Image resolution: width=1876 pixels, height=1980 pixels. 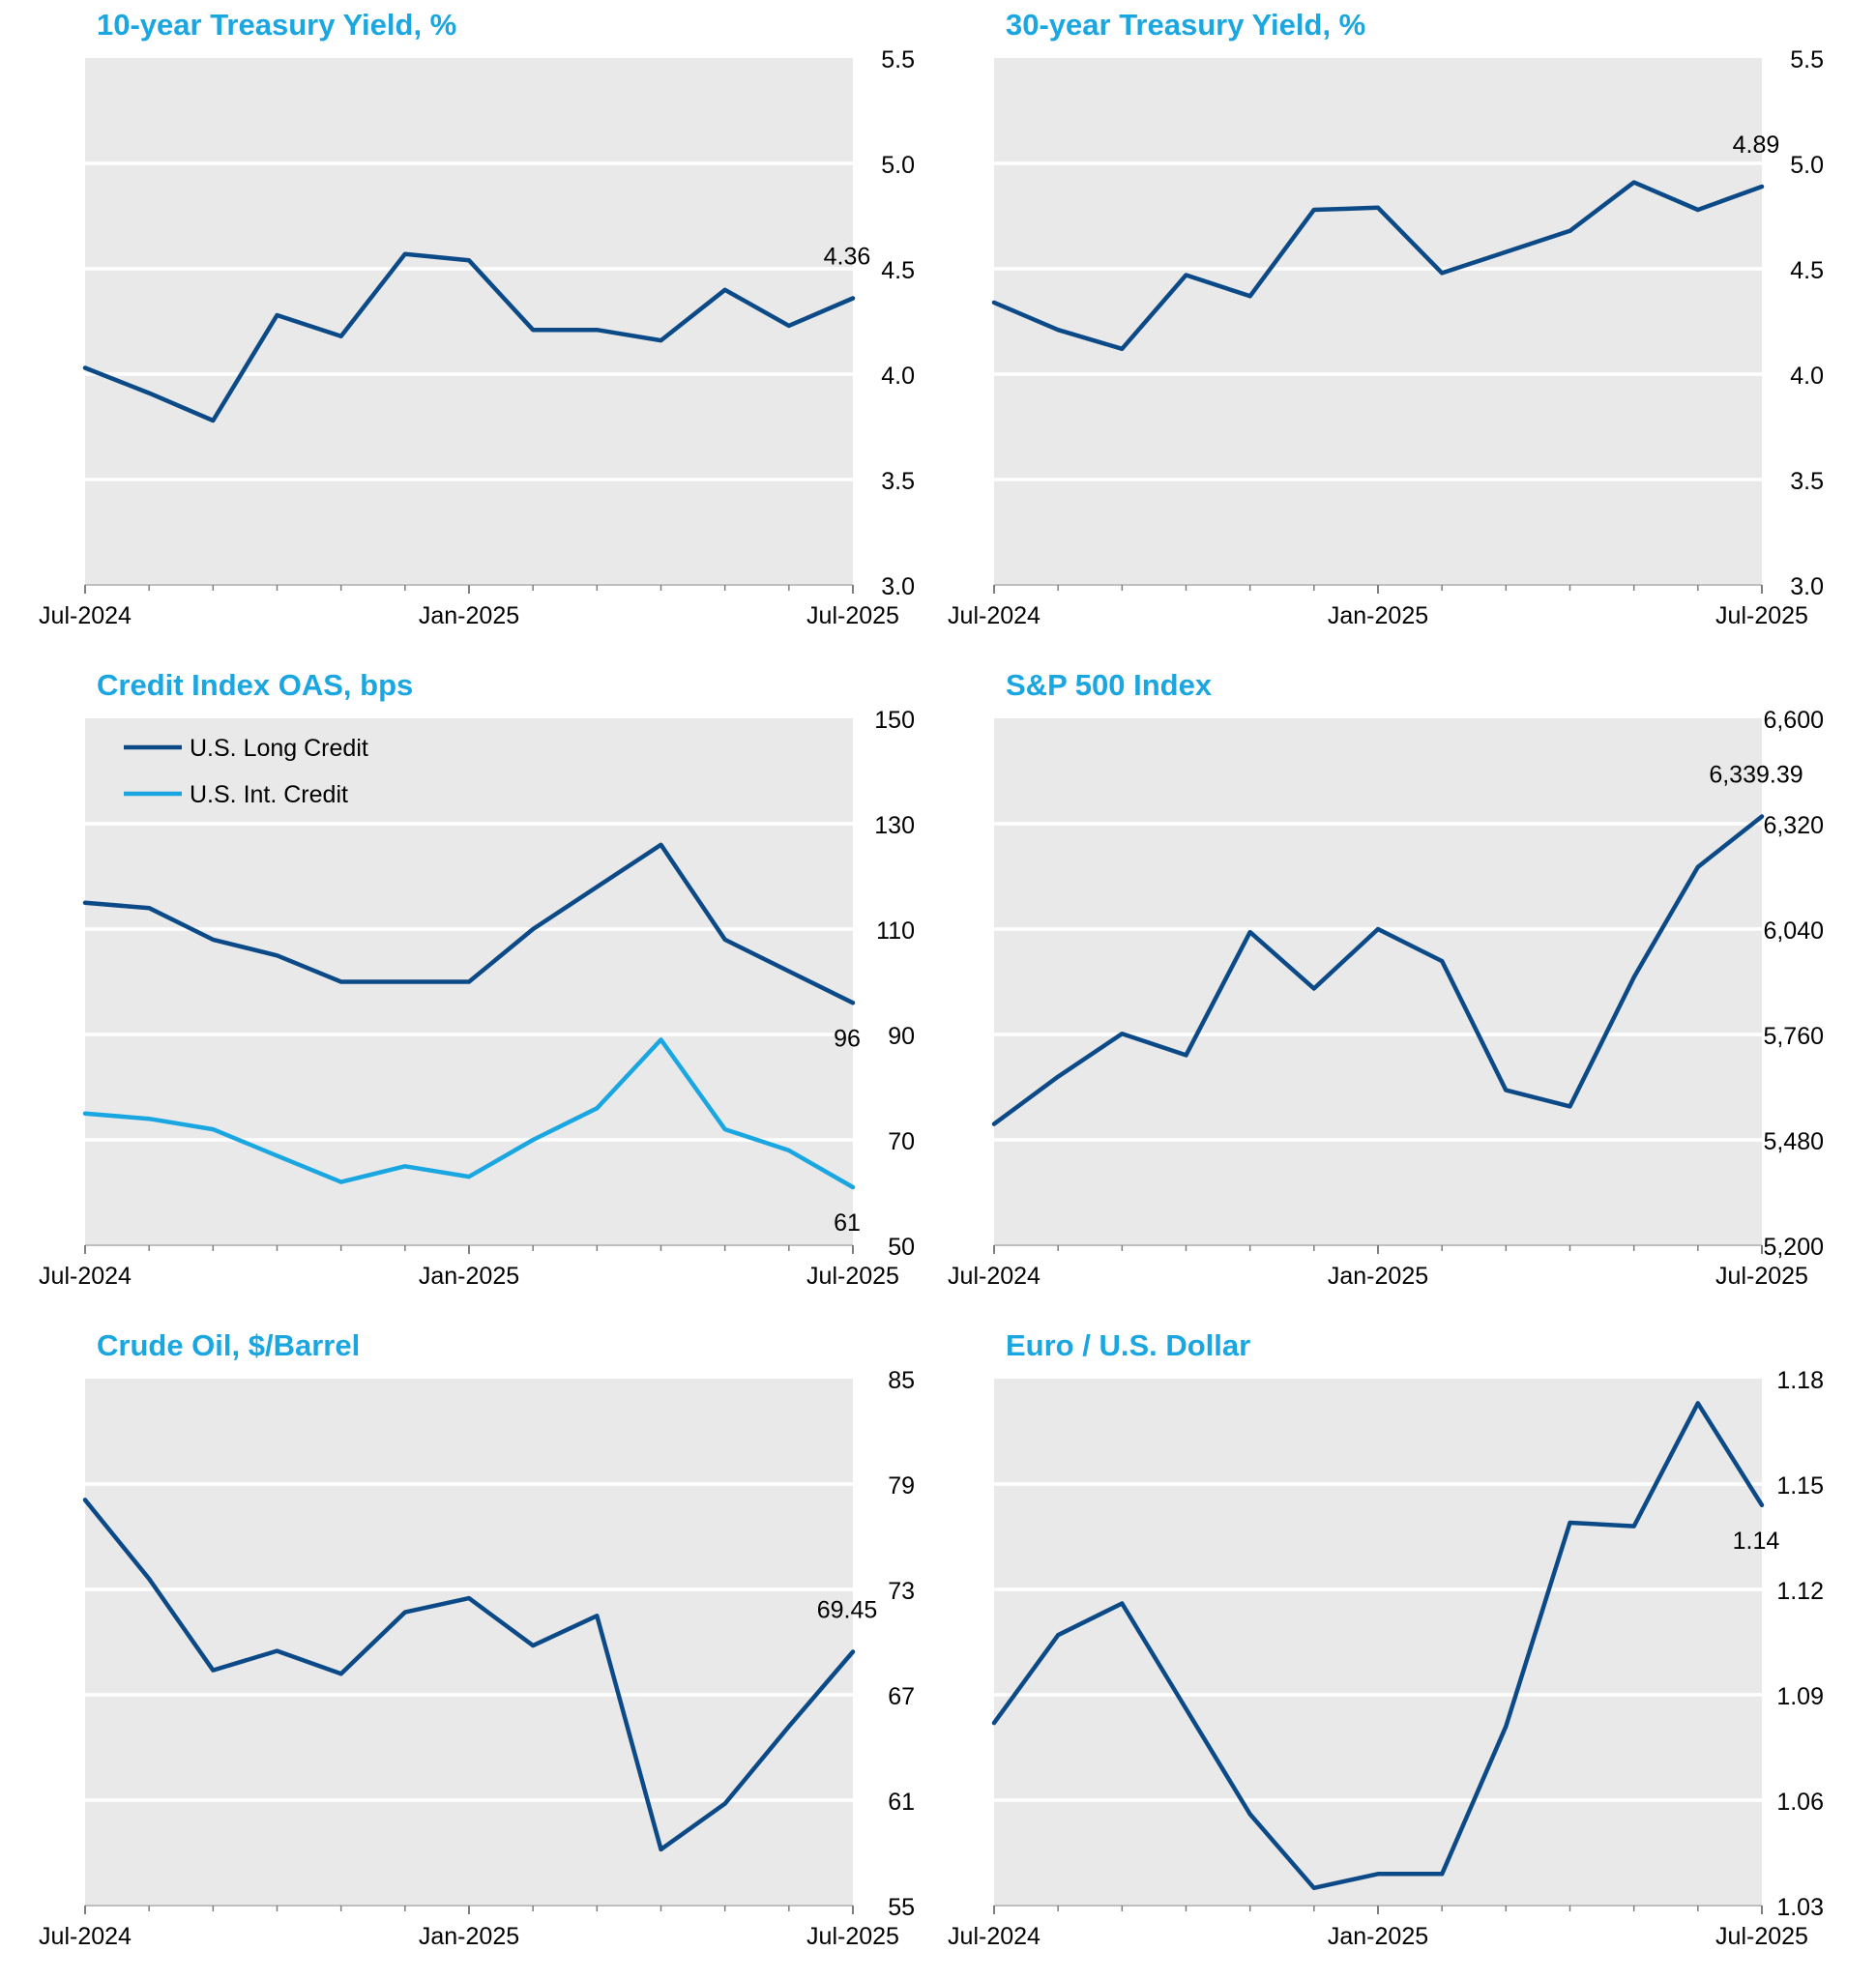 I want to click on y-tick-label: 1.15, so click(x=1800, y=1486).